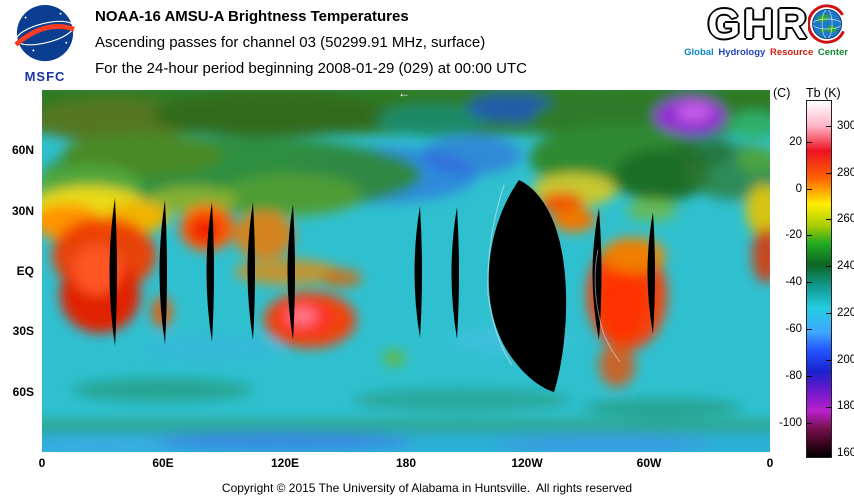 This screenshot has height=502, width=854. Describe the element at coordinates (25, 271) in the screenshot. I see `lat-tick-eq: EQ` at that location.